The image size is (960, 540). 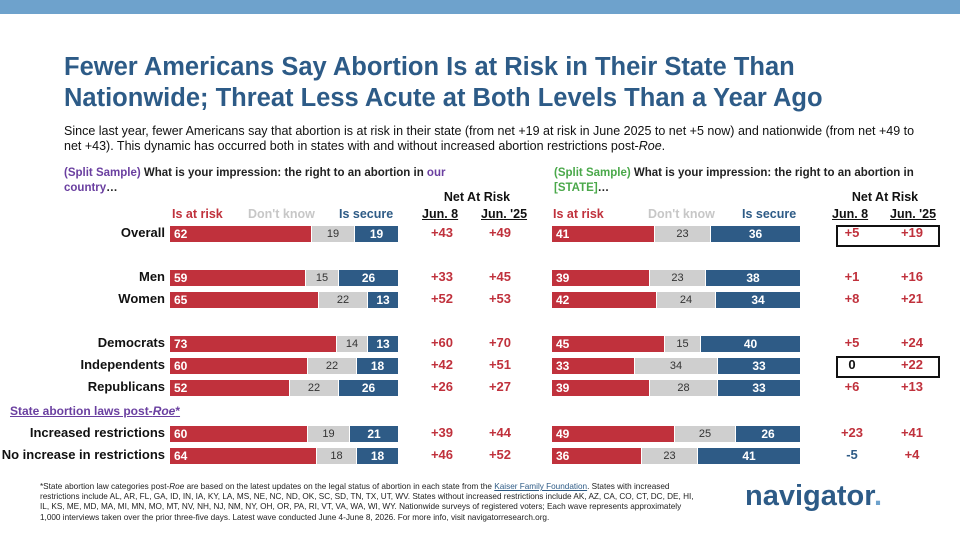 What do you see at coordinates (885, 197) in the screenshot?
I see `right-net-header: Net At Risk` at bounding box center [885, 197].